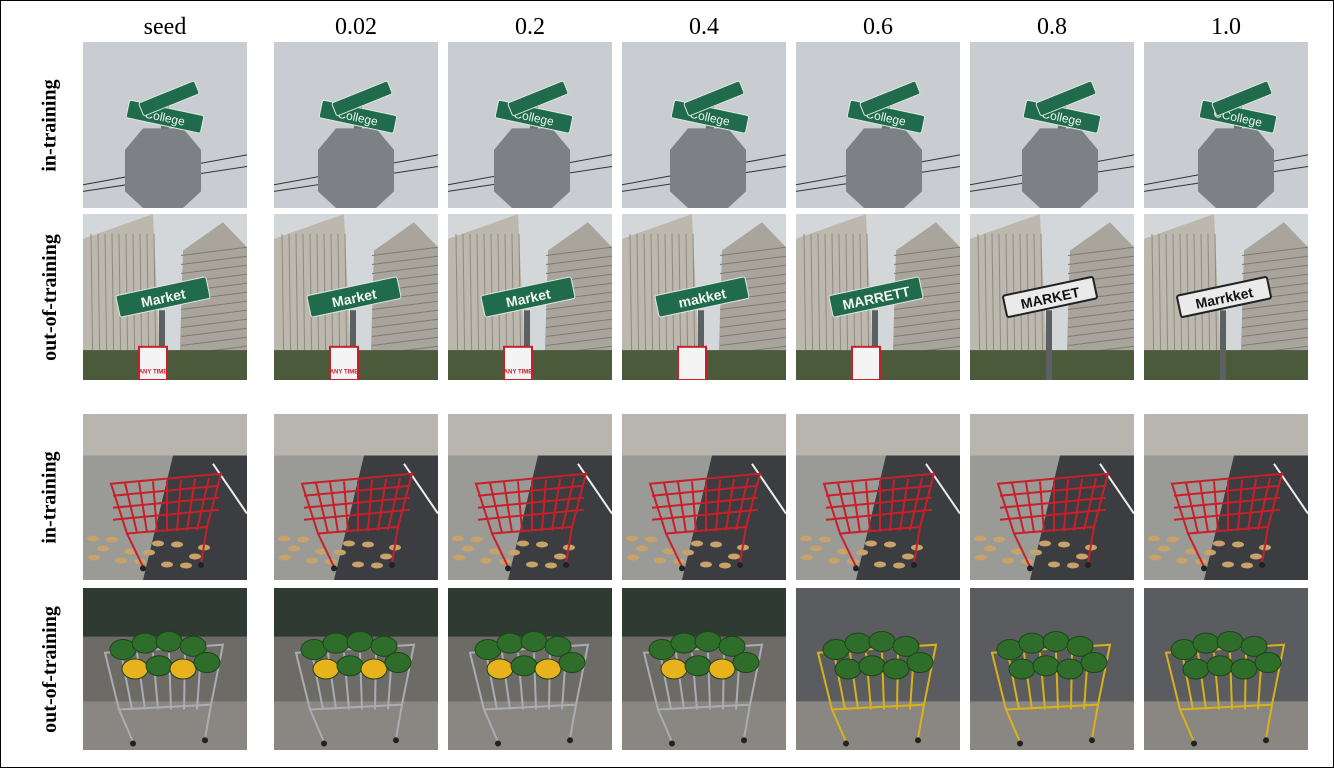 This screenshot has width=1334, height=768. I want to click on row-label-1: out-of-training, so click(50, 297).